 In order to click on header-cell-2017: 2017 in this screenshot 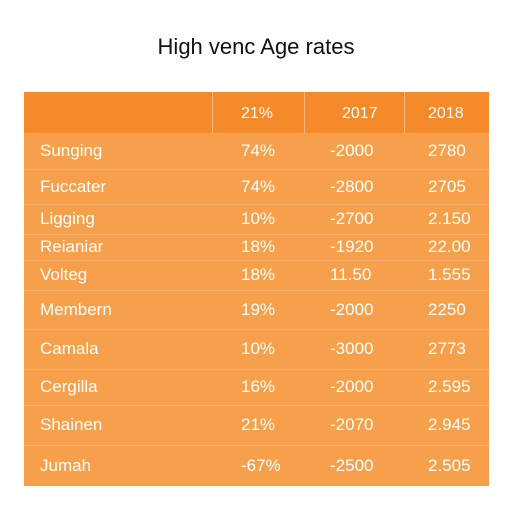, I will do `click(360, 113)`.